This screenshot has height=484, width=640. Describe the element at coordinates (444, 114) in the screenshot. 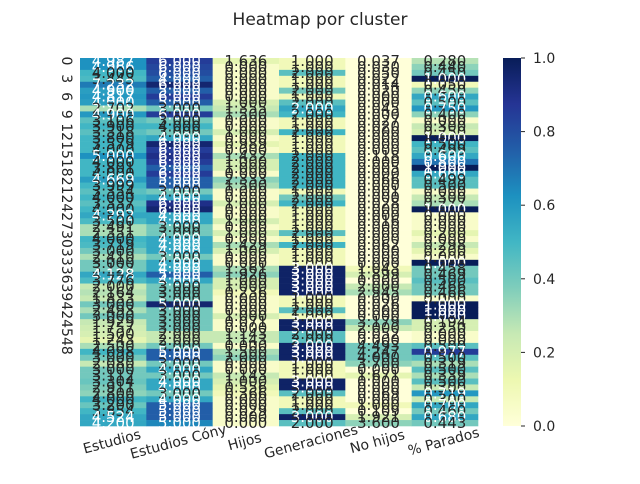

I see `cell-annotation: 0.400` at that location.